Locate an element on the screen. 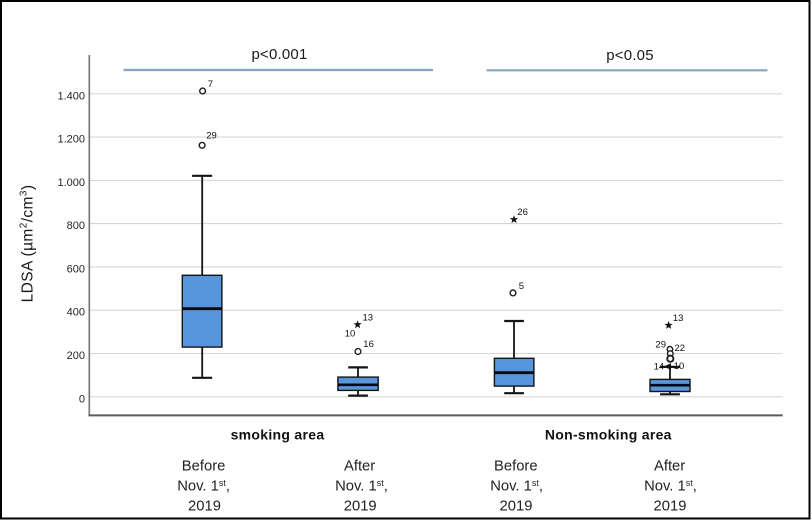  svg-text: smoking area is located at coordinates (278, 435).